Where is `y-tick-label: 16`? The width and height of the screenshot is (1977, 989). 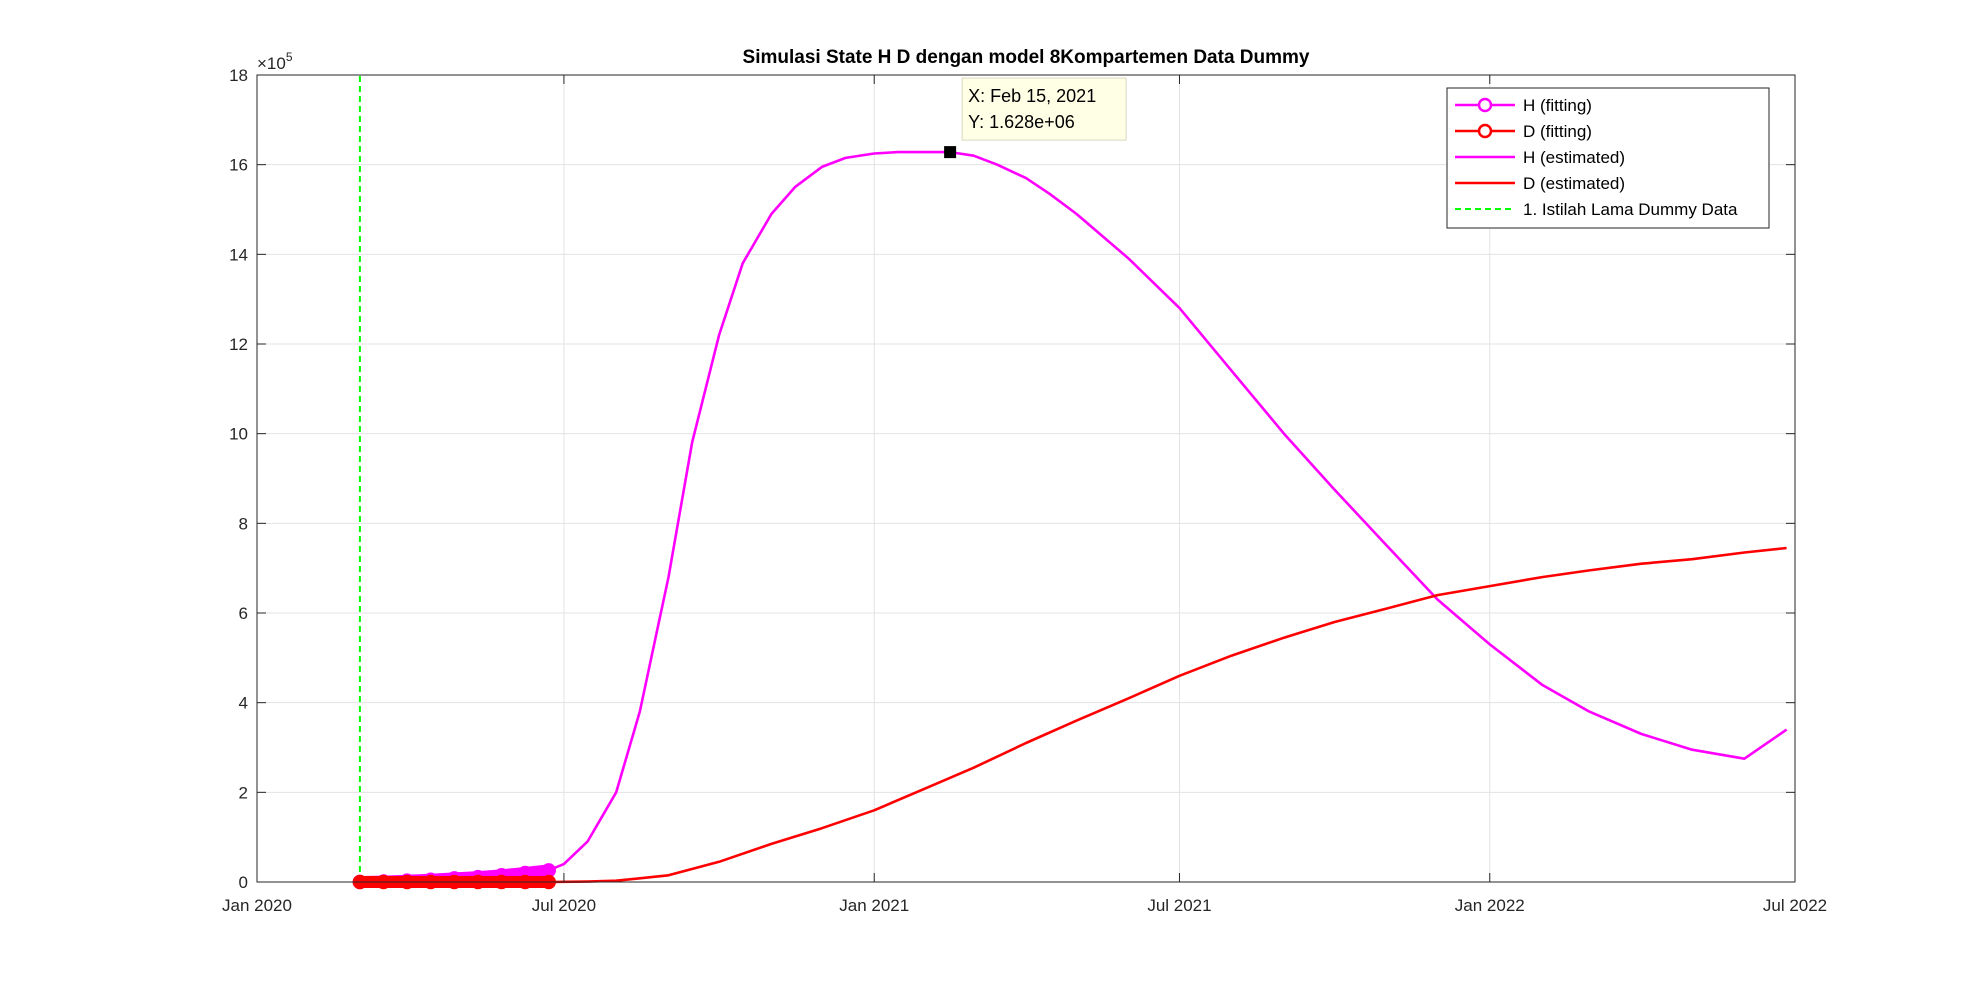 y-tick-label: 16 is located at coordinates (238, 165).